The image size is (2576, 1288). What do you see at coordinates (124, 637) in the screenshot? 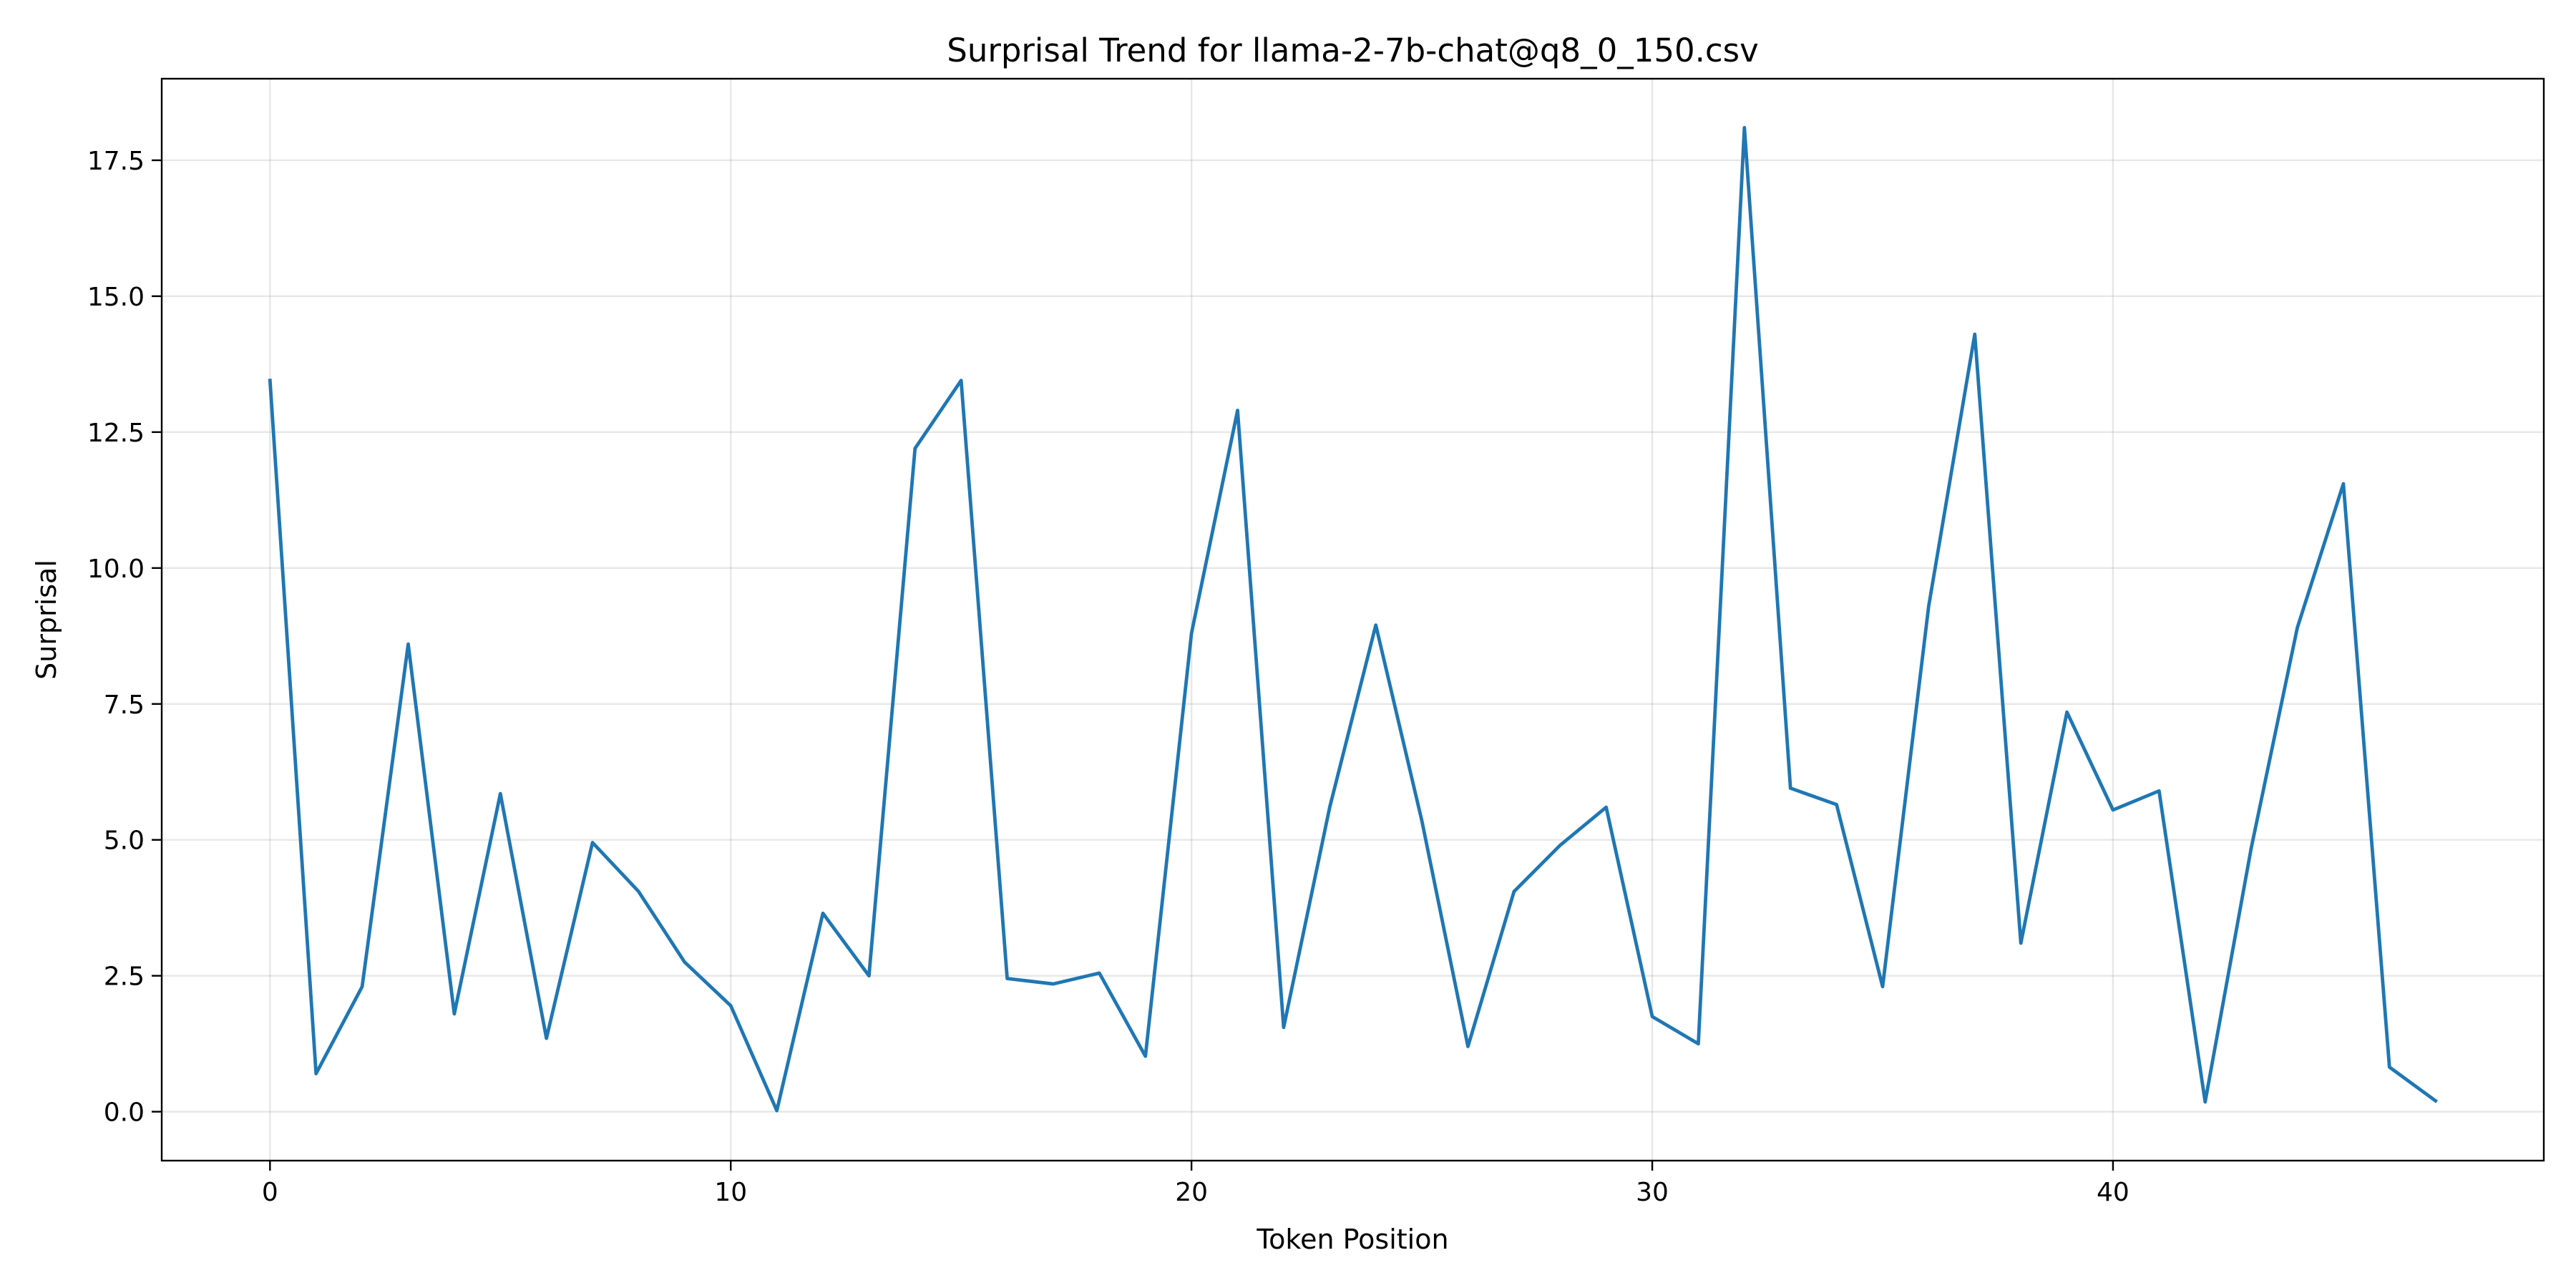
I see `y-axis-ticks: 0.0 2.5 5.0 7.5 10.0 12.5 15.0 17.5` at bounding box center [124, 637].